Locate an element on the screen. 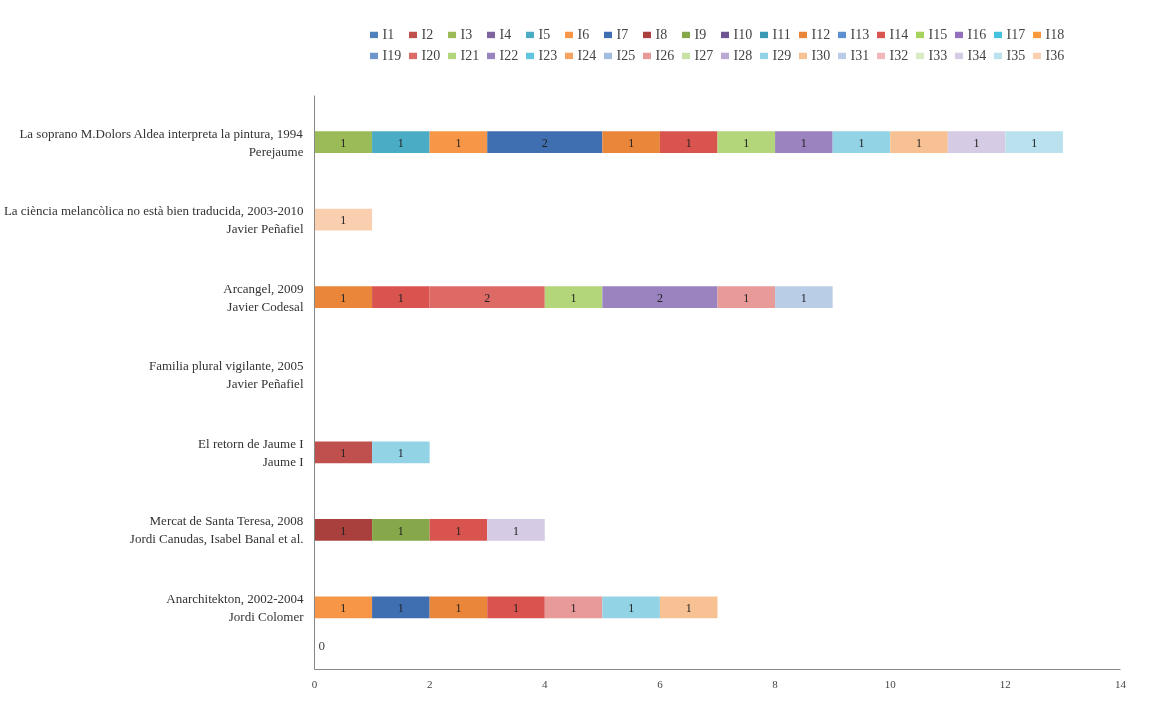 This screenshot has height=705, width=1158. y-tick-label: La ciència melancòlica no està bien traducida, 2003-2010 Javier Peñafiel is located at coordinates (153, 220).